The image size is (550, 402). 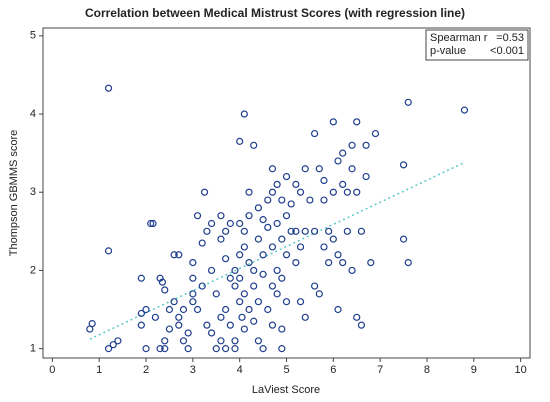 What do you see at coordinates (507, 51) in the screenshot?
I see `stat-value: <0.001` at bounding box center [507, 51].